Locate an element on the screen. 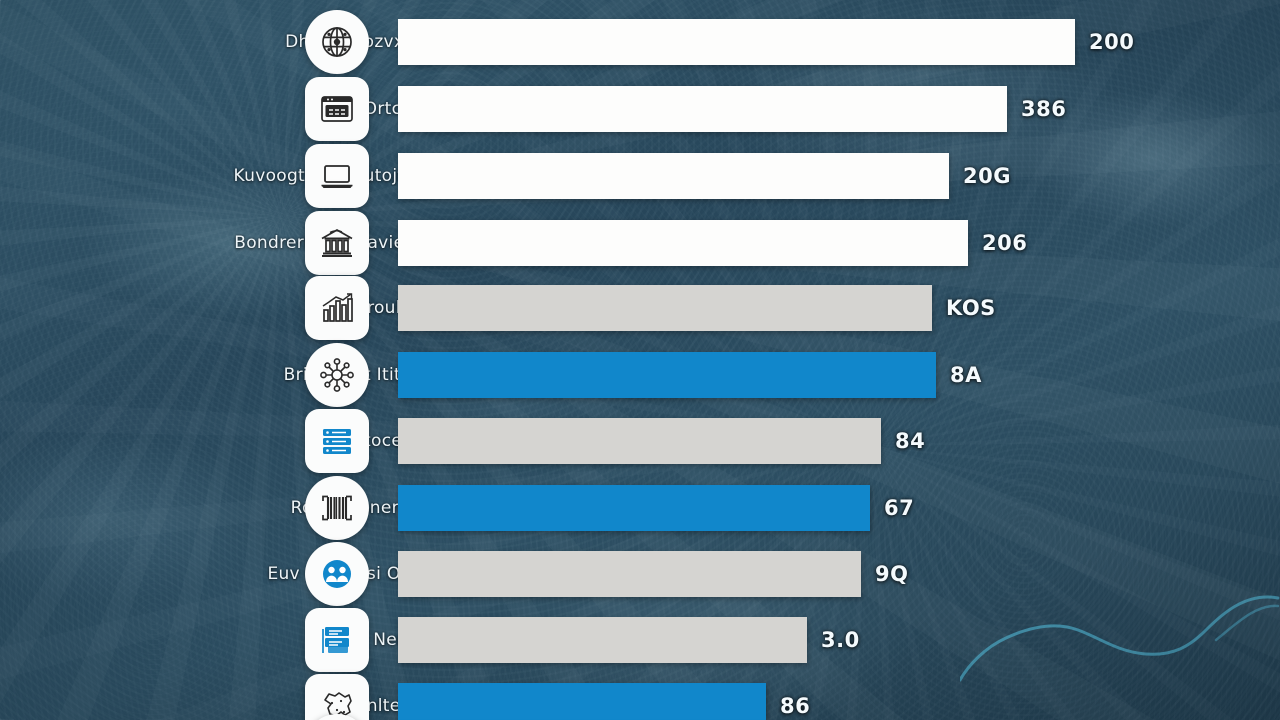 The height and width of the screenshot is (720, 1280). calculator-icon is located at coordinates (337, 108).